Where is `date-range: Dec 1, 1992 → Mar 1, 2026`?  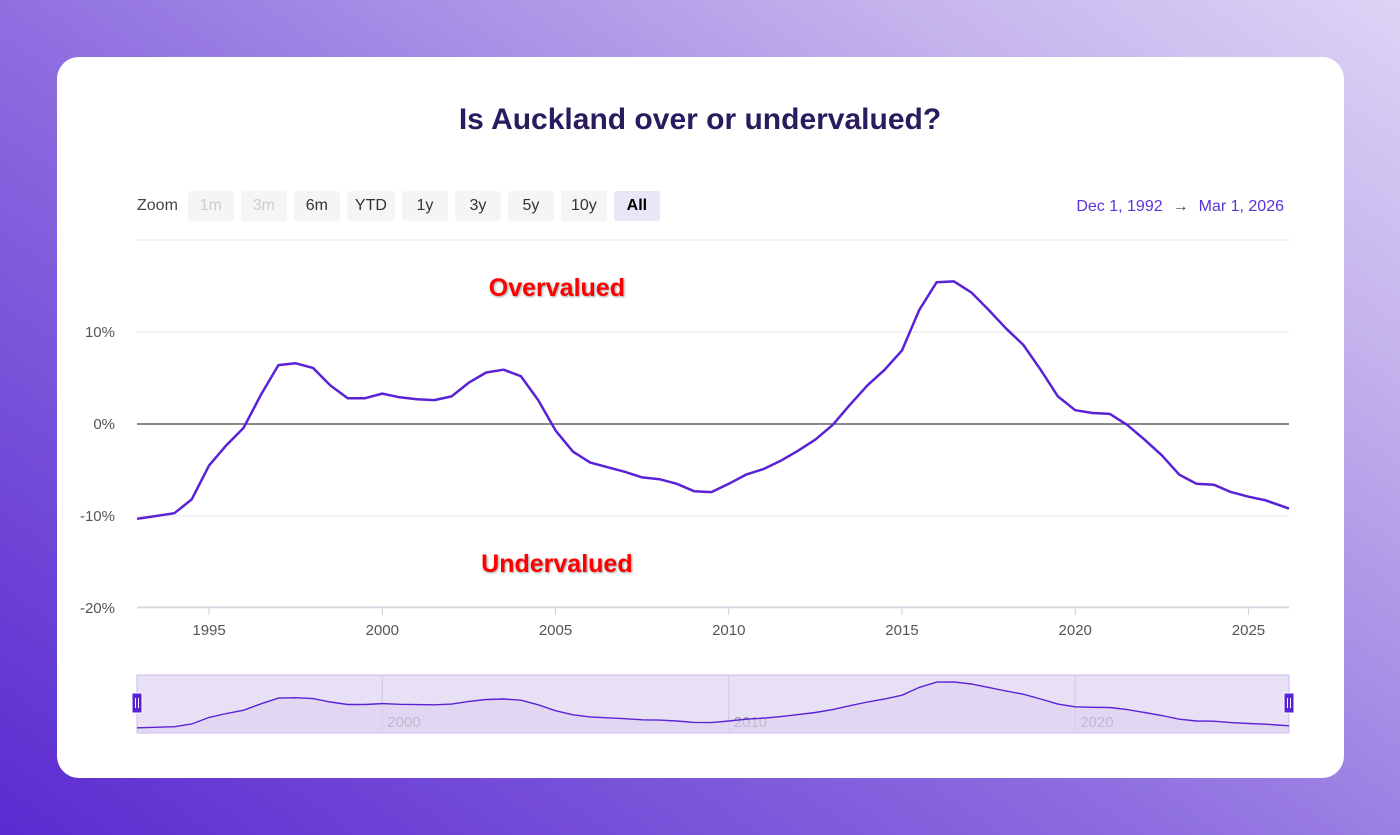
date-range: Dec 1, 1992 → Mar 1, 2026 is located at coordinates (1180, 207).